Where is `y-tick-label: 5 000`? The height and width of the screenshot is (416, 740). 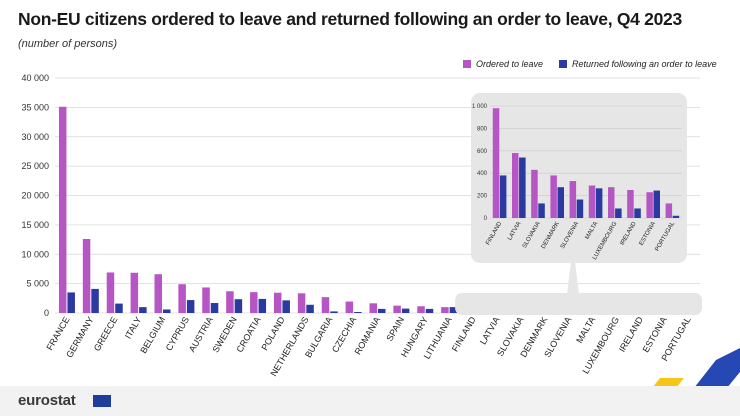
y-tick-label: 5 000 is located at coordinates (37, 284).